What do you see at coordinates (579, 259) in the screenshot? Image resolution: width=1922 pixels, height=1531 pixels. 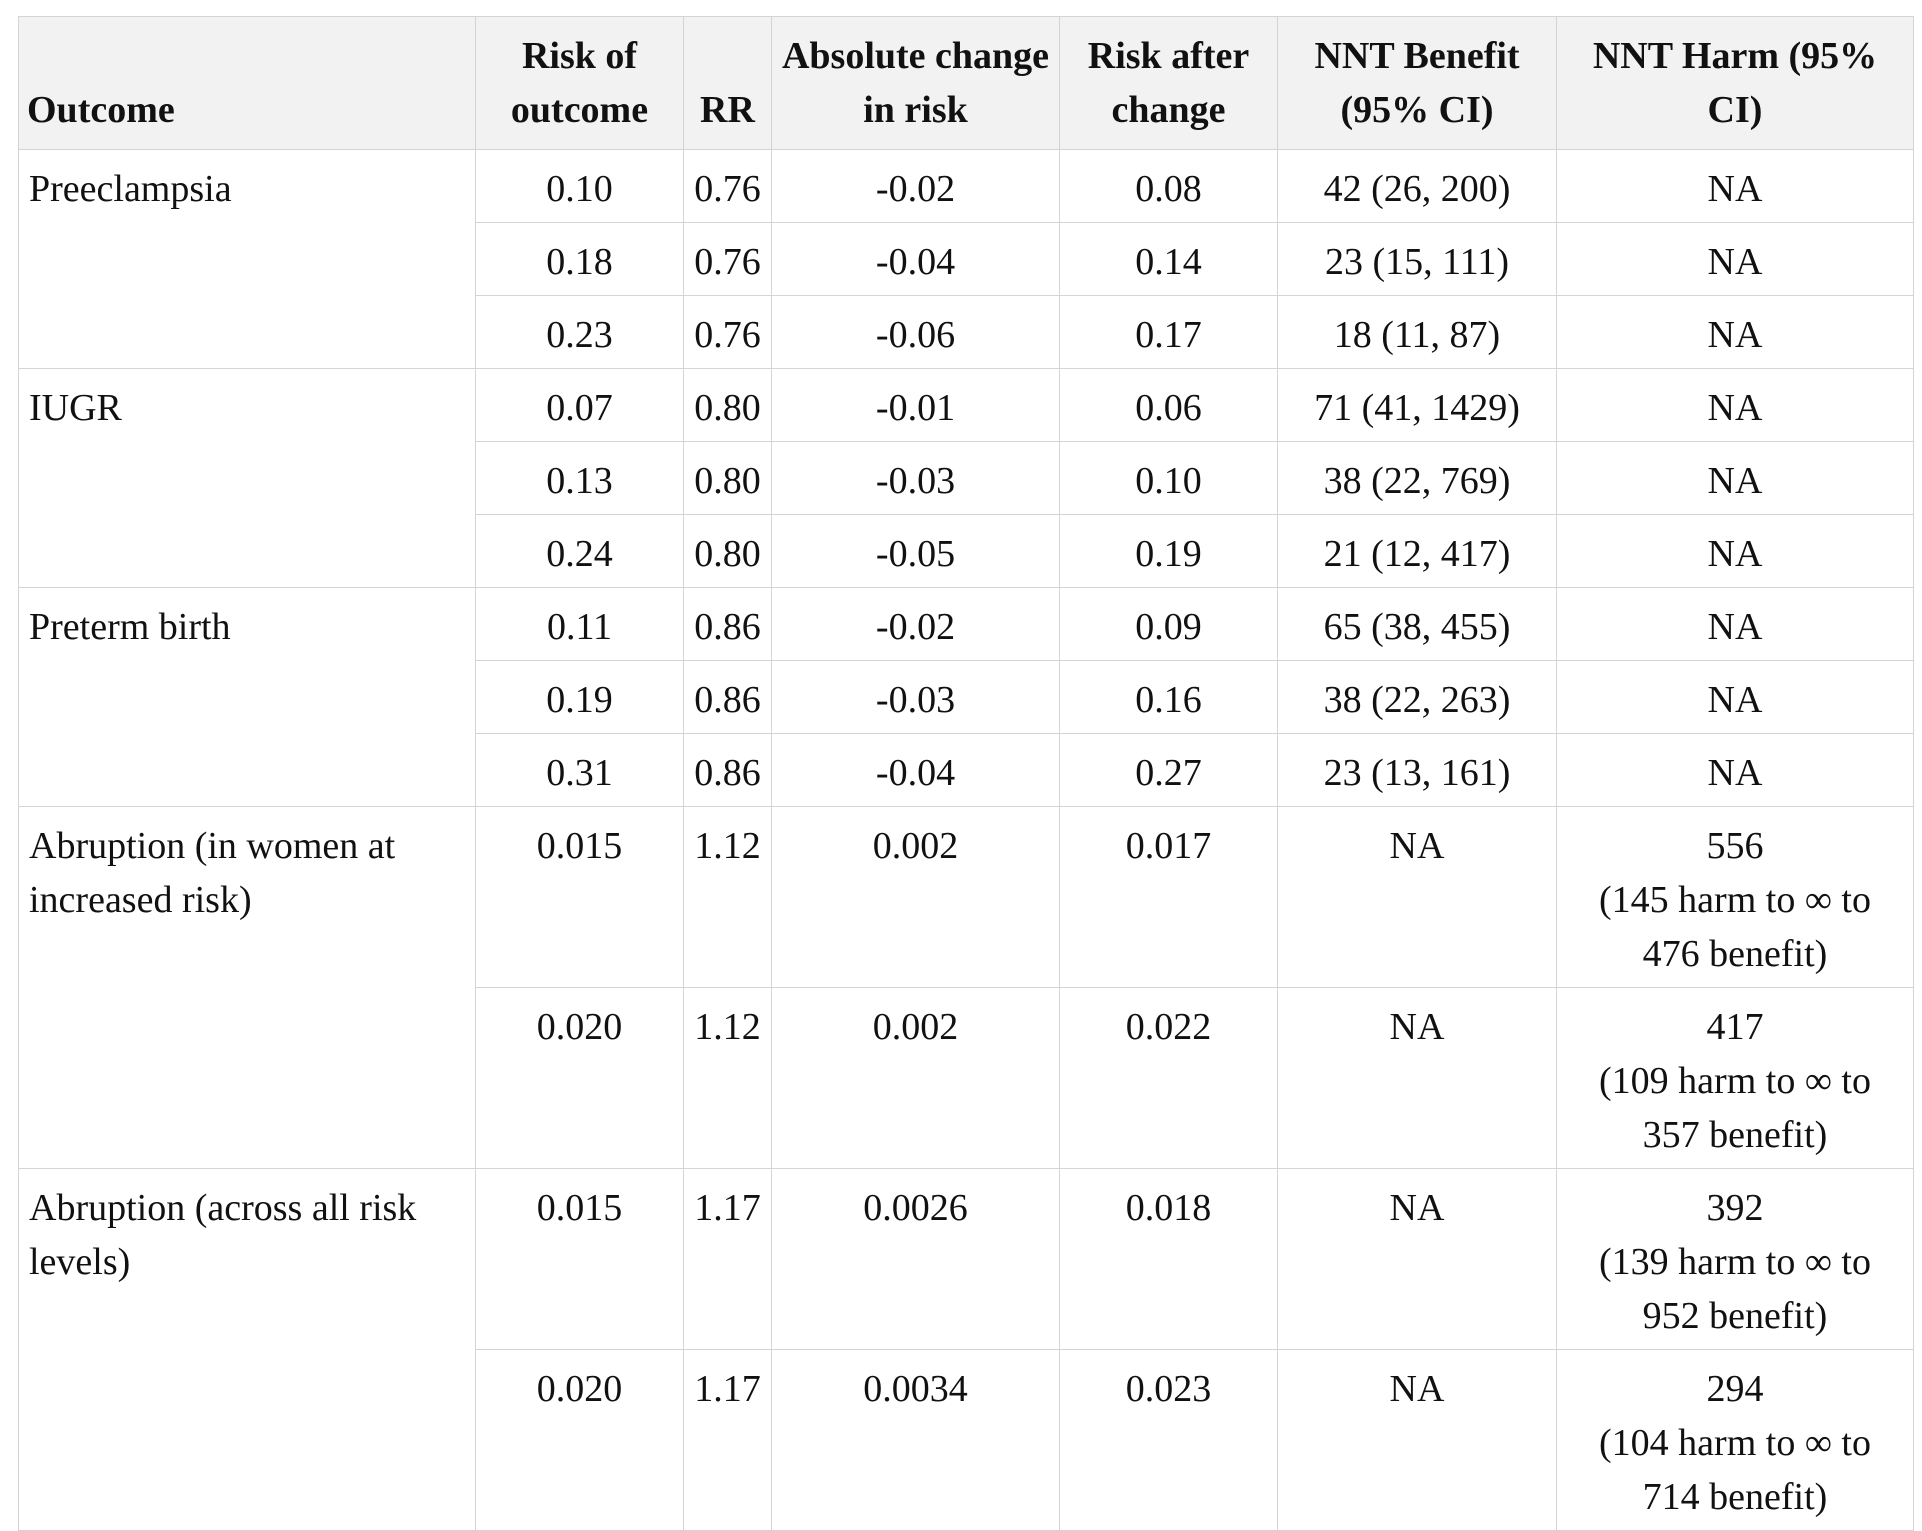 I see `risk-of-outcome-cell: 0.18` at bounding box center [579, 259].